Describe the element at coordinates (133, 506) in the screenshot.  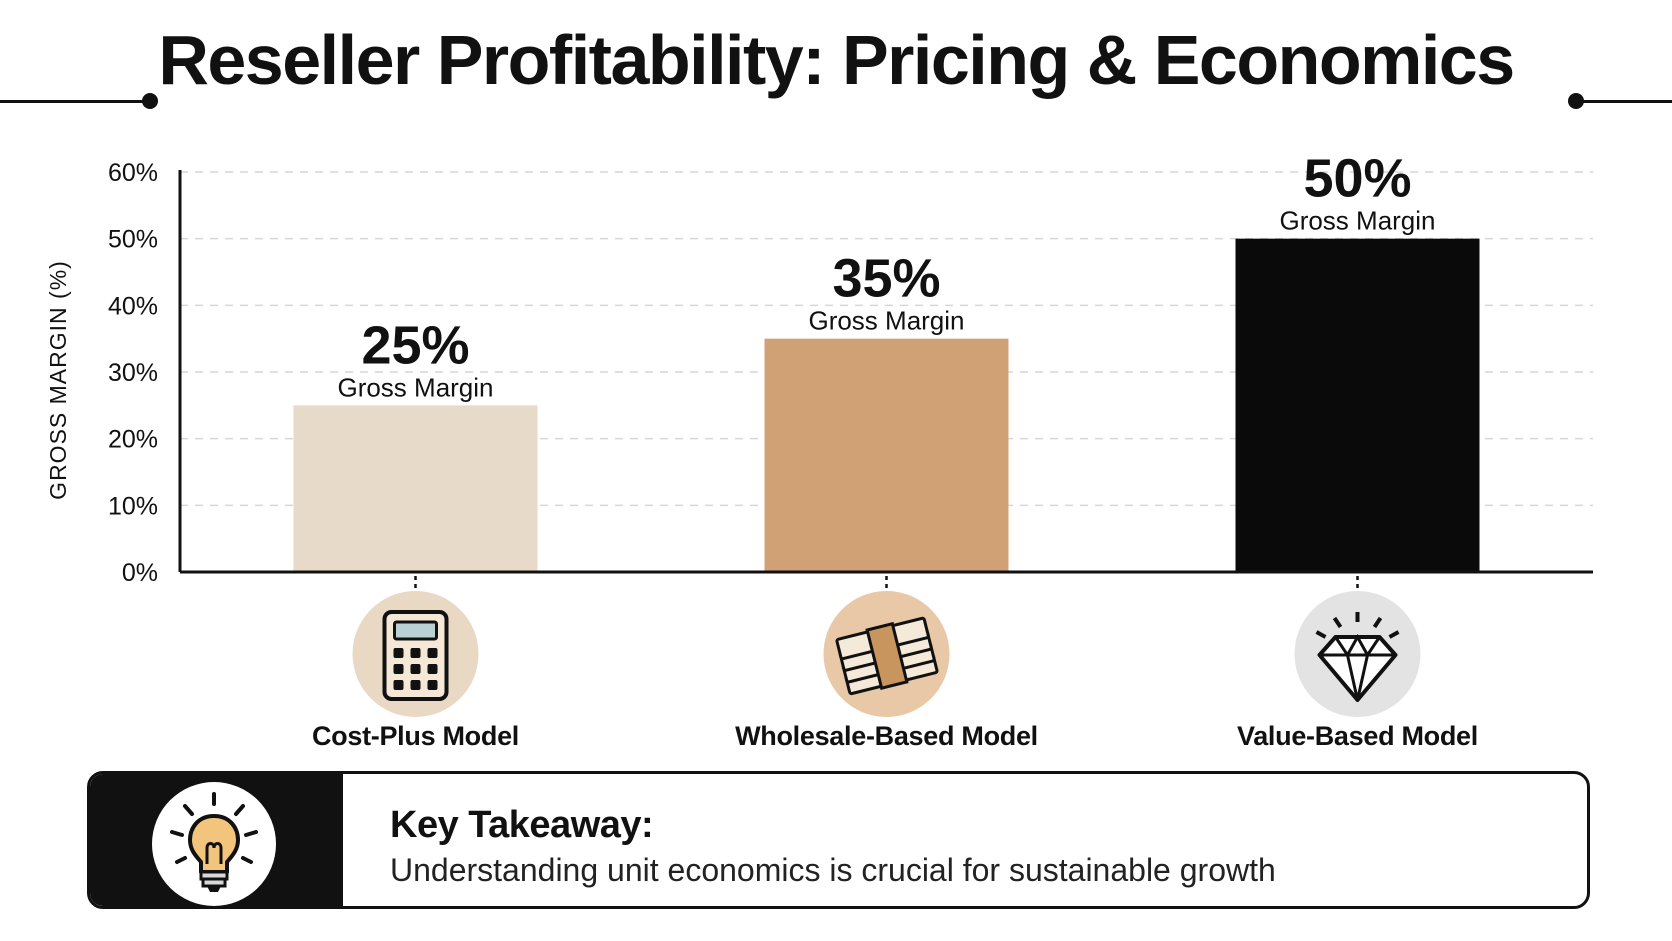
I see `y-tick-label: 10%` at that location.